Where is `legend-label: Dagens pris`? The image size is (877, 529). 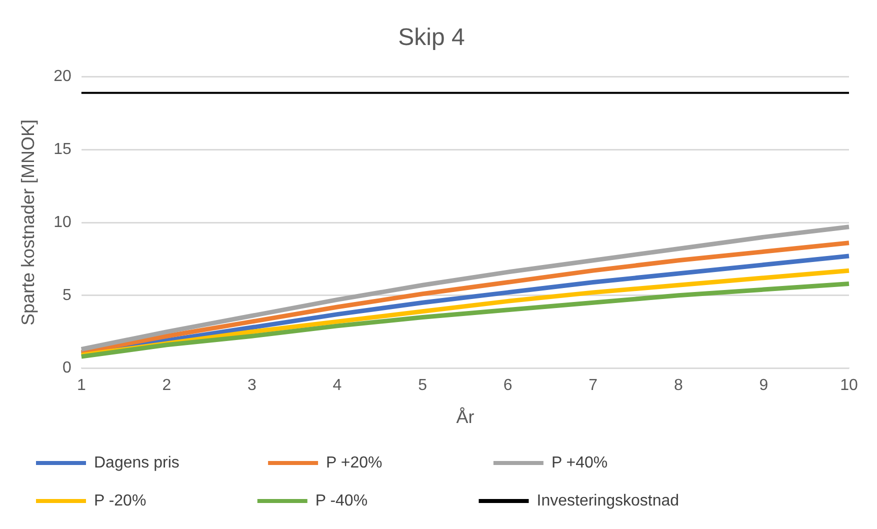 legend-label: Dagens pris is located at coordinates (170, 463).